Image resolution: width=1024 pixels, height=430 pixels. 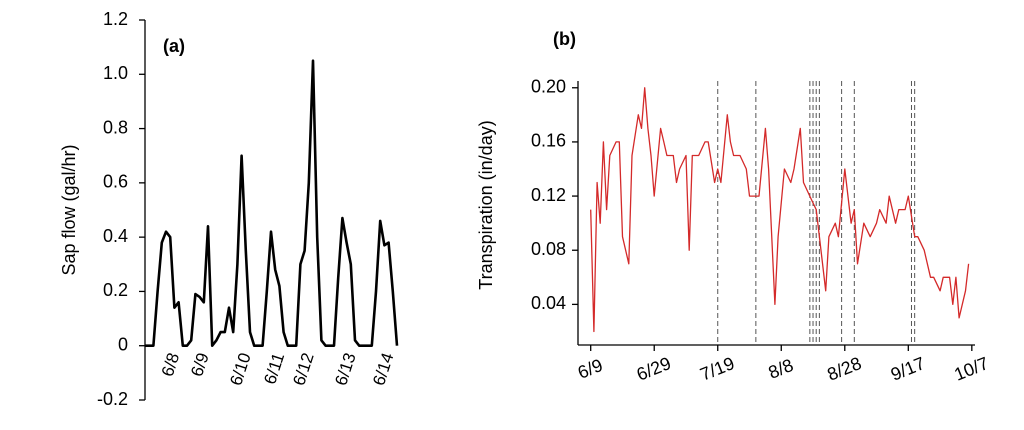 I want to click on x-tick-label: 8/8, so click(x=780, y=369).